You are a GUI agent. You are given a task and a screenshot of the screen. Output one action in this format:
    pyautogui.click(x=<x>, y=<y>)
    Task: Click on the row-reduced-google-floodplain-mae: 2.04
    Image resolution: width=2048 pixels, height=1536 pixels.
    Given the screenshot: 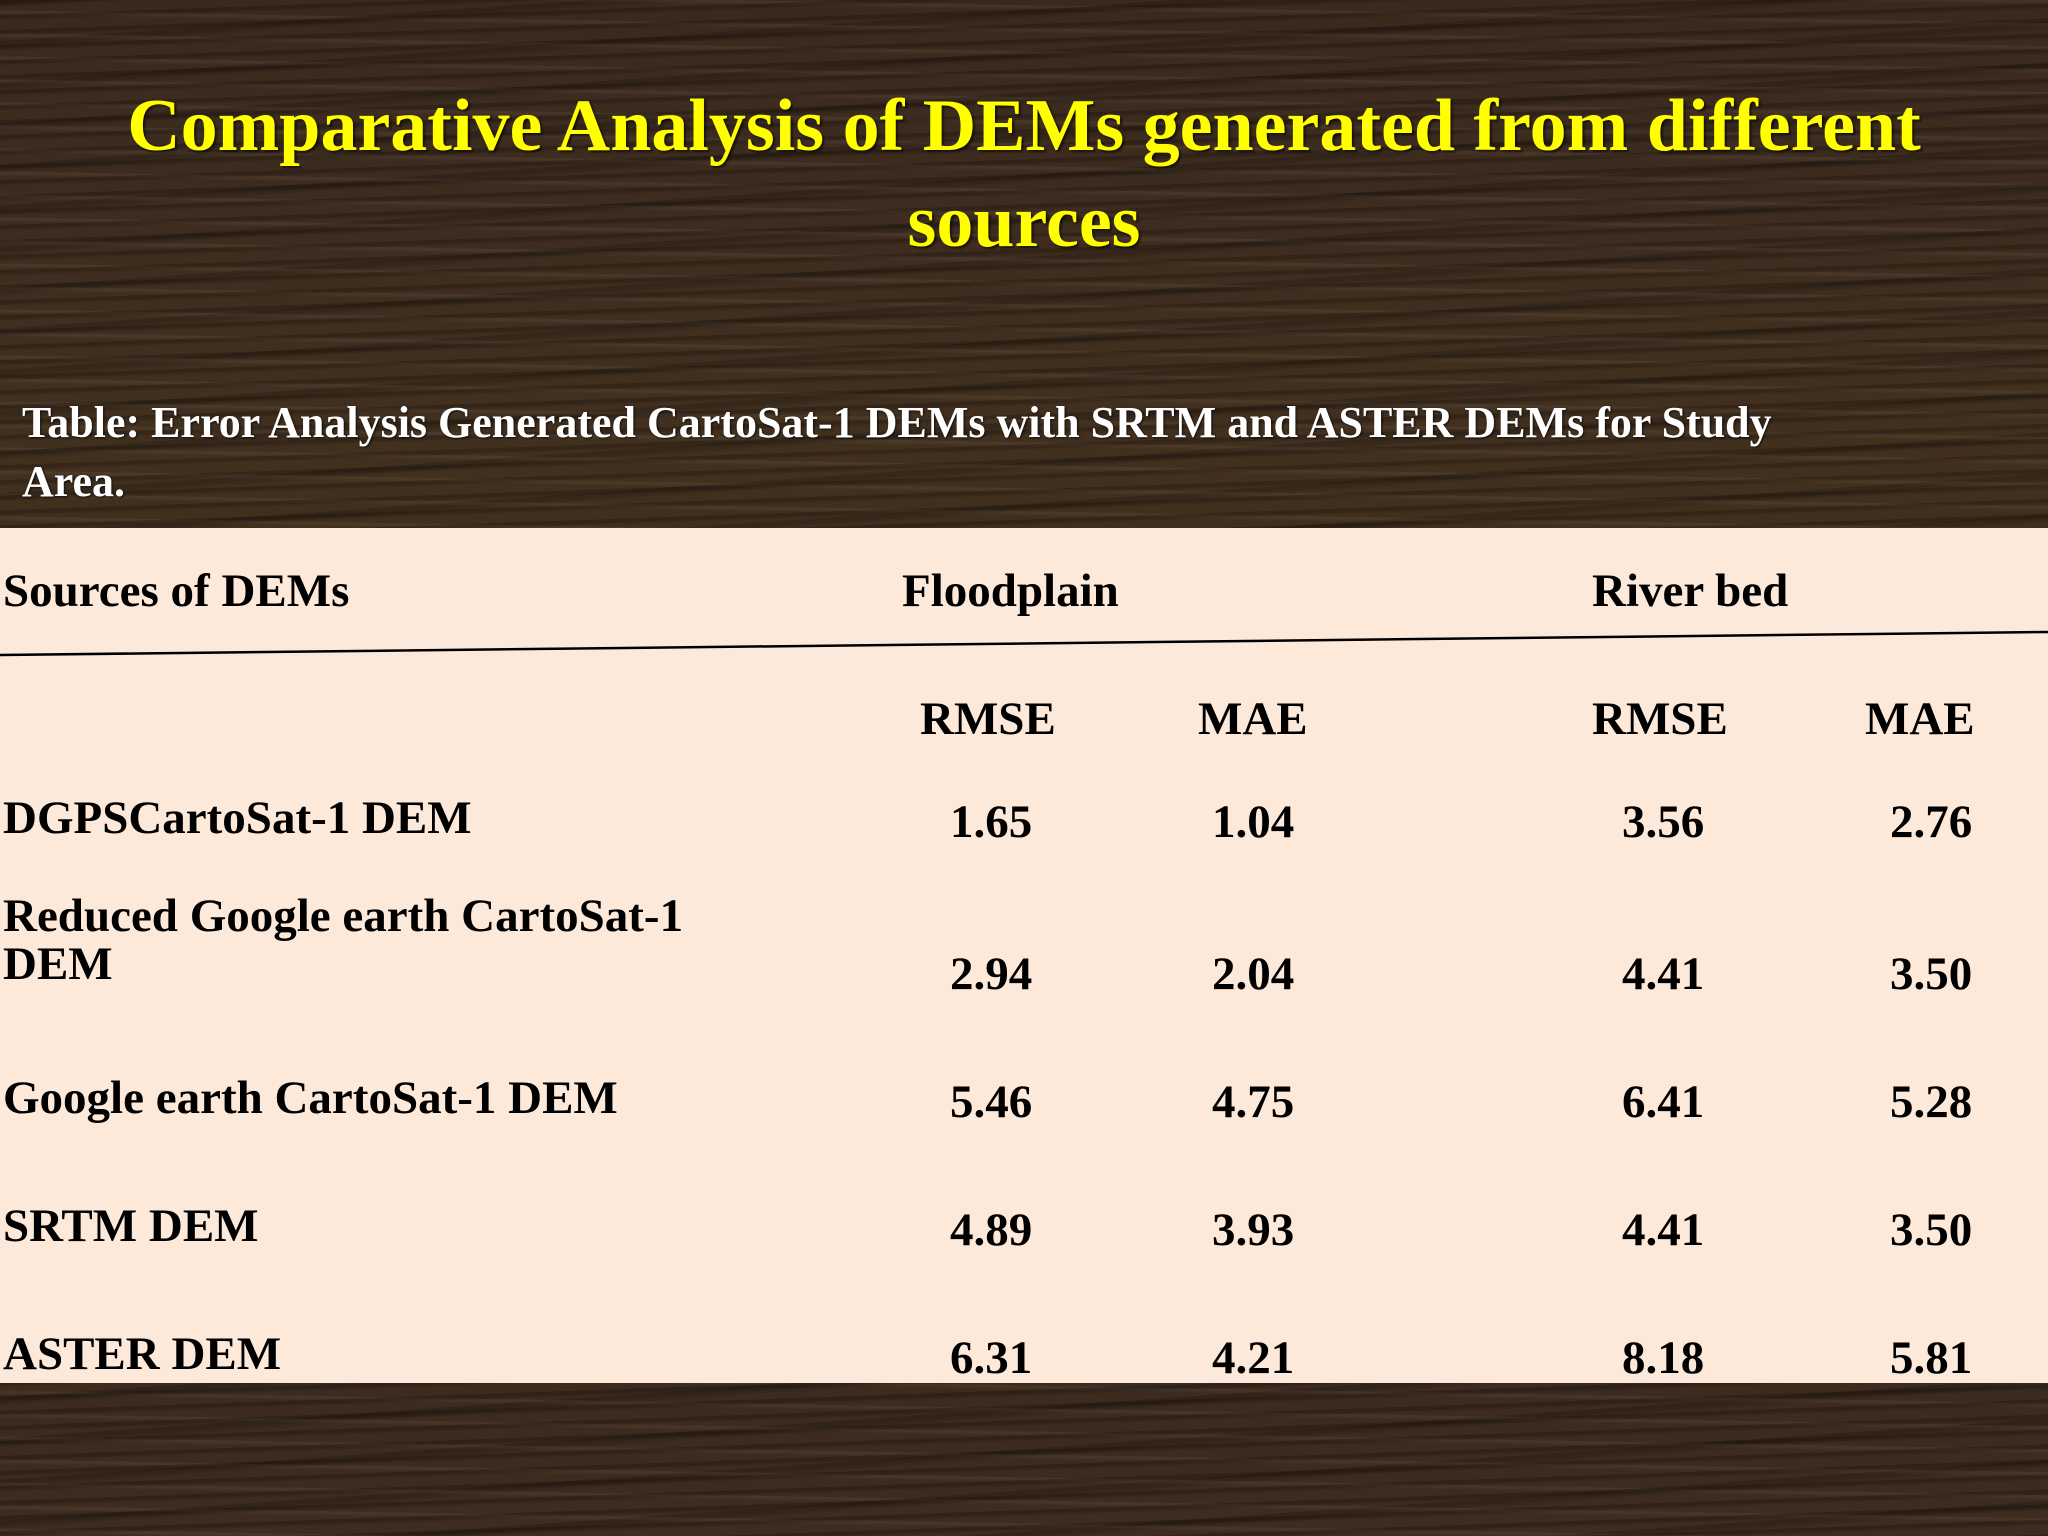 What is the action you would take?
    pyautogui.click(x=1253, y=974)
    